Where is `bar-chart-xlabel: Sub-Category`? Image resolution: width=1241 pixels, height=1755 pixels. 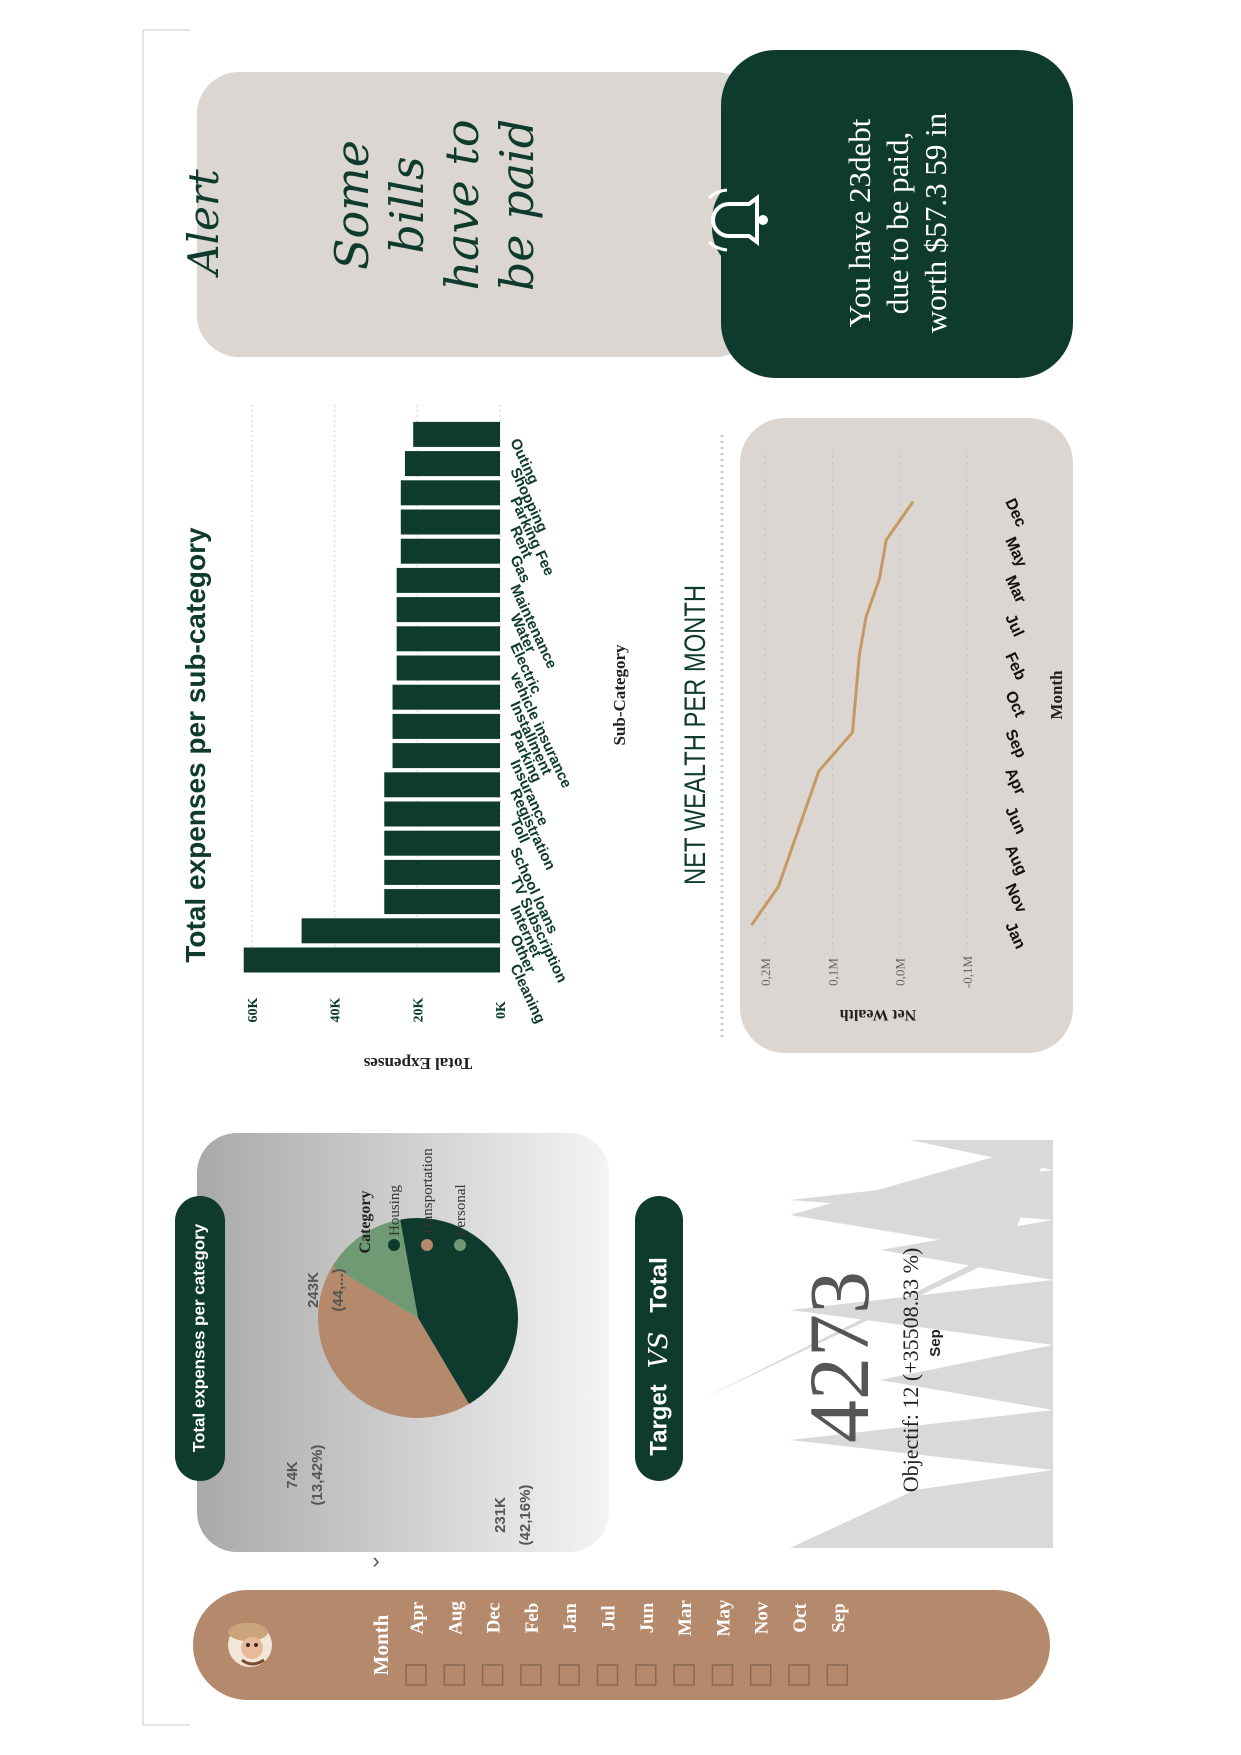 bar-chart-xlabel: Sub-Category is located at coordinates (619, 695).